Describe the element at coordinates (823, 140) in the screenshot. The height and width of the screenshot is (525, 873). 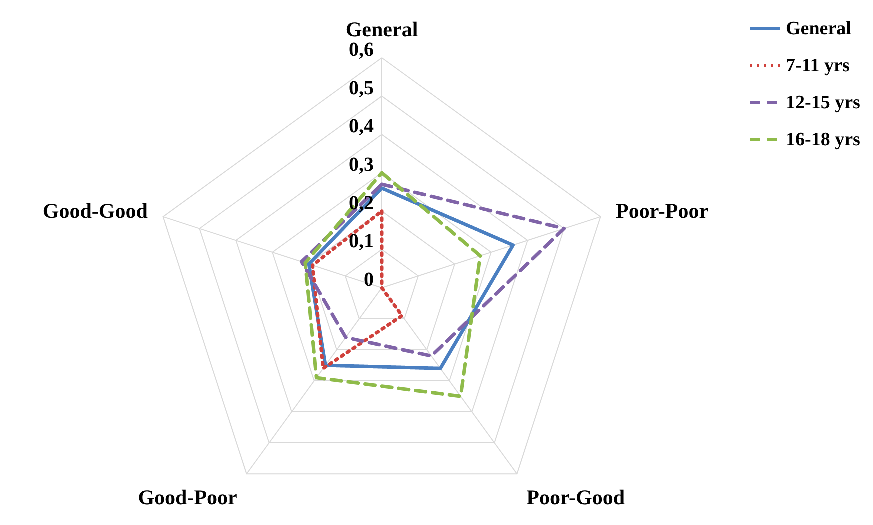
I see `legend-label: 16-18 yrs` at that location.